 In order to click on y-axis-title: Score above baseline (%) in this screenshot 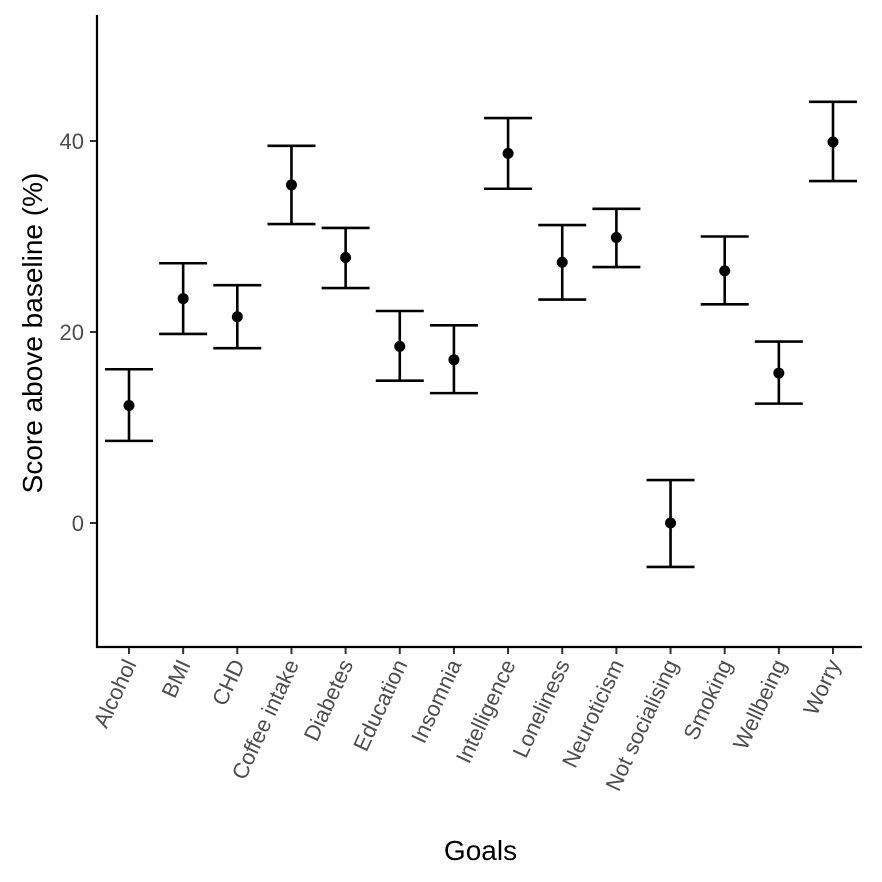, I will do `click(32, 333)`.